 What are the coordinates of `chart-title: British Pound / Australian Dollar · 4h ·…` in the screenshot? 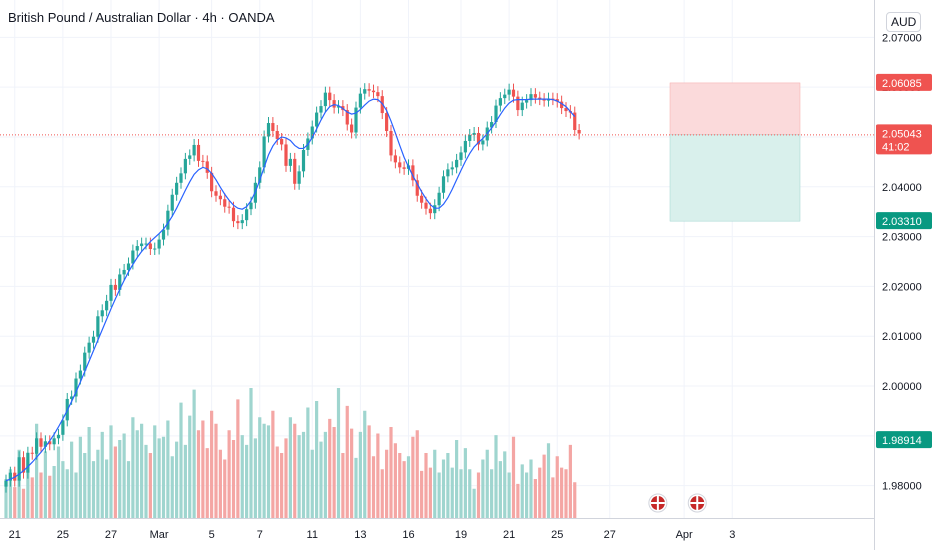 It's located at (141, 17).